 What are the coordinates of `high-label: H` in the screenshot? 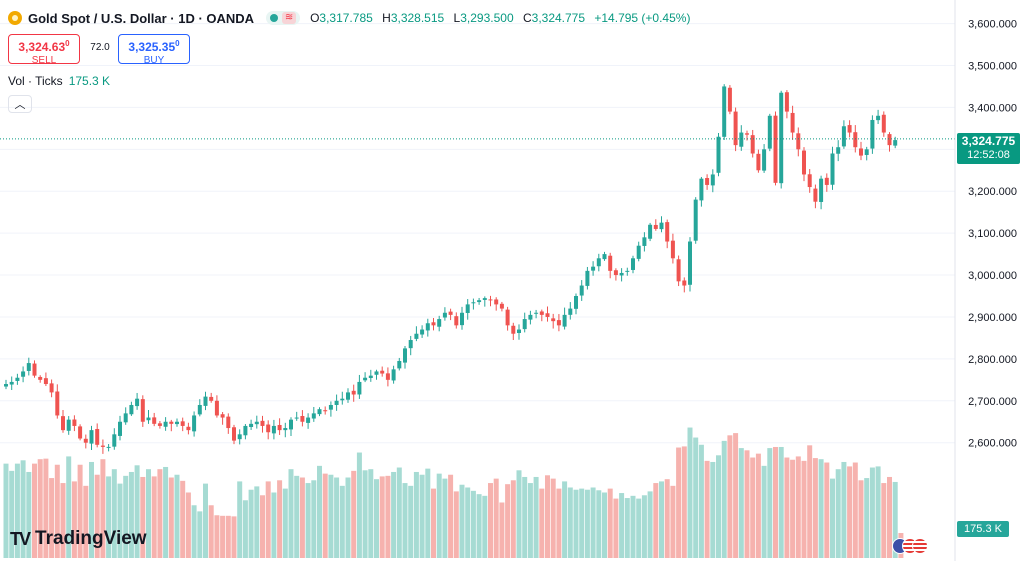 It's located at (386, 18).